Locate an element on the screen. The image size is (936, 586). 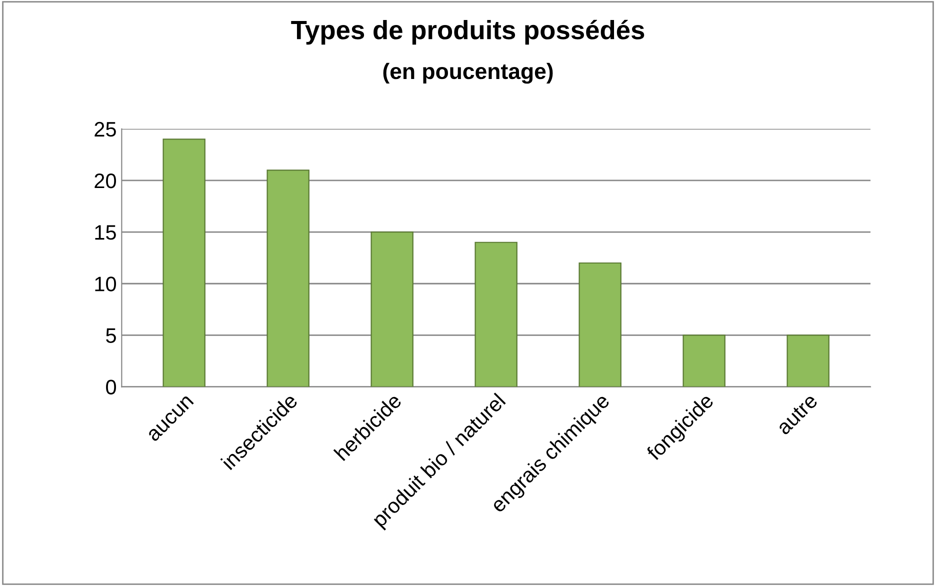
y-tick-label: 10 is located at coordinates (105, 284).